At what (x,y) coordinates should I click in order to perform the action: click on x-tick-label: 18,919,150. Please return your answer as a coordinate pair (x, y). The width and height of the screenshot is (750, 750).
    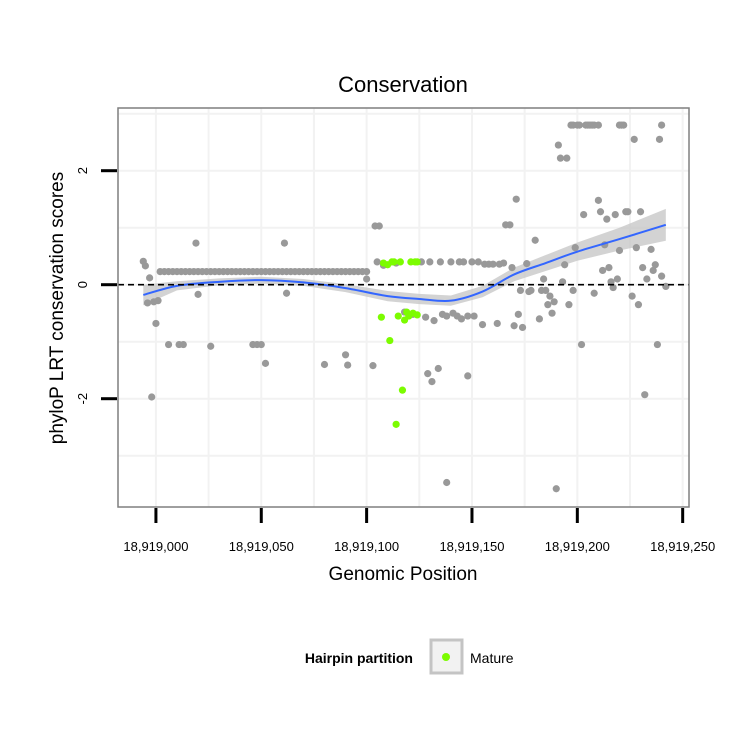
    Looking at the image, I should click on (471, 546).